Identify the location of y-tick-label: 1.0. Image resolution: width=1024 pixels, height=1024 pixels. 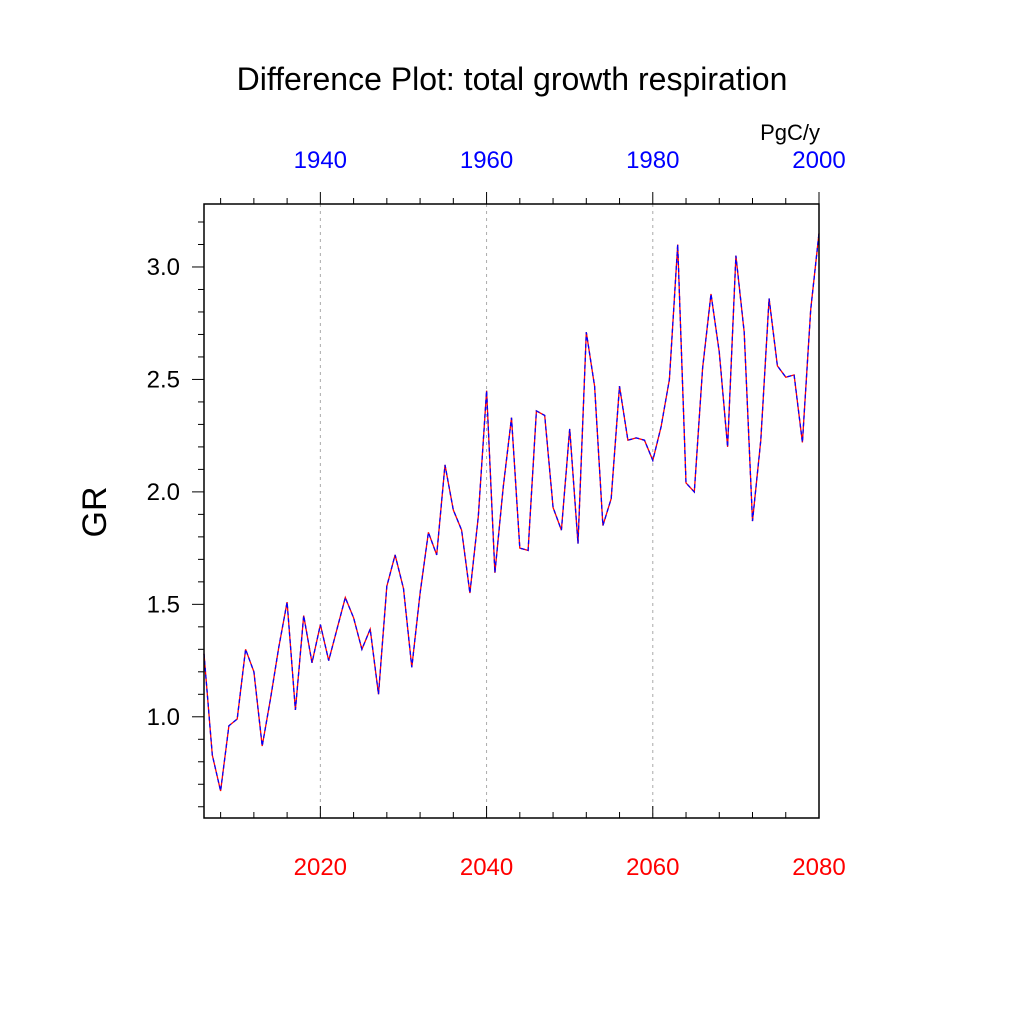
(163, 717).